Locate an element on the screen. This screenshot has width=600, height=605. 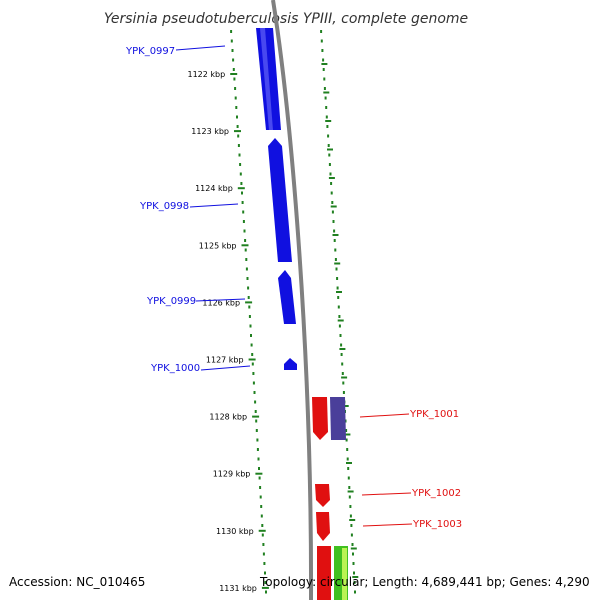
gene-label: YPK_0997 is located at coordinates (150, 51).